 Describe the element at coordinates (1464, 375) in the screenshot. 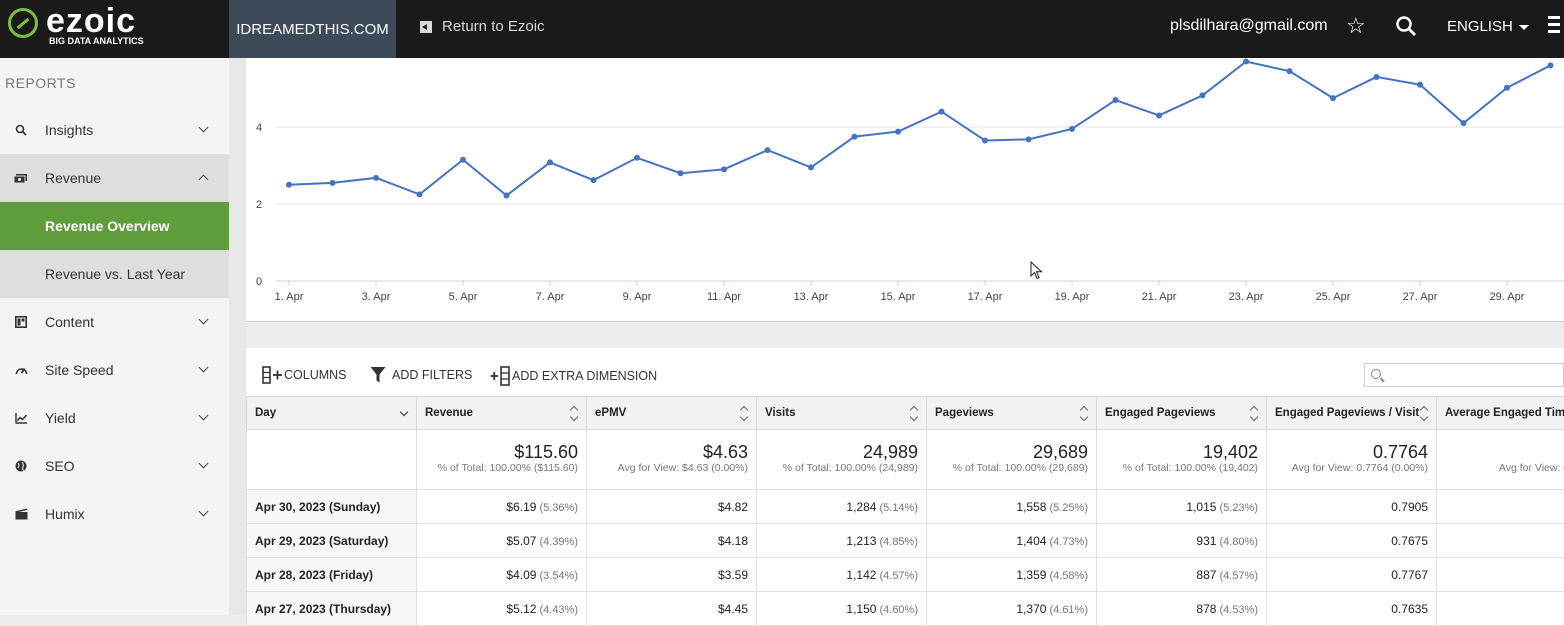

I see `table-search-input` at that location.